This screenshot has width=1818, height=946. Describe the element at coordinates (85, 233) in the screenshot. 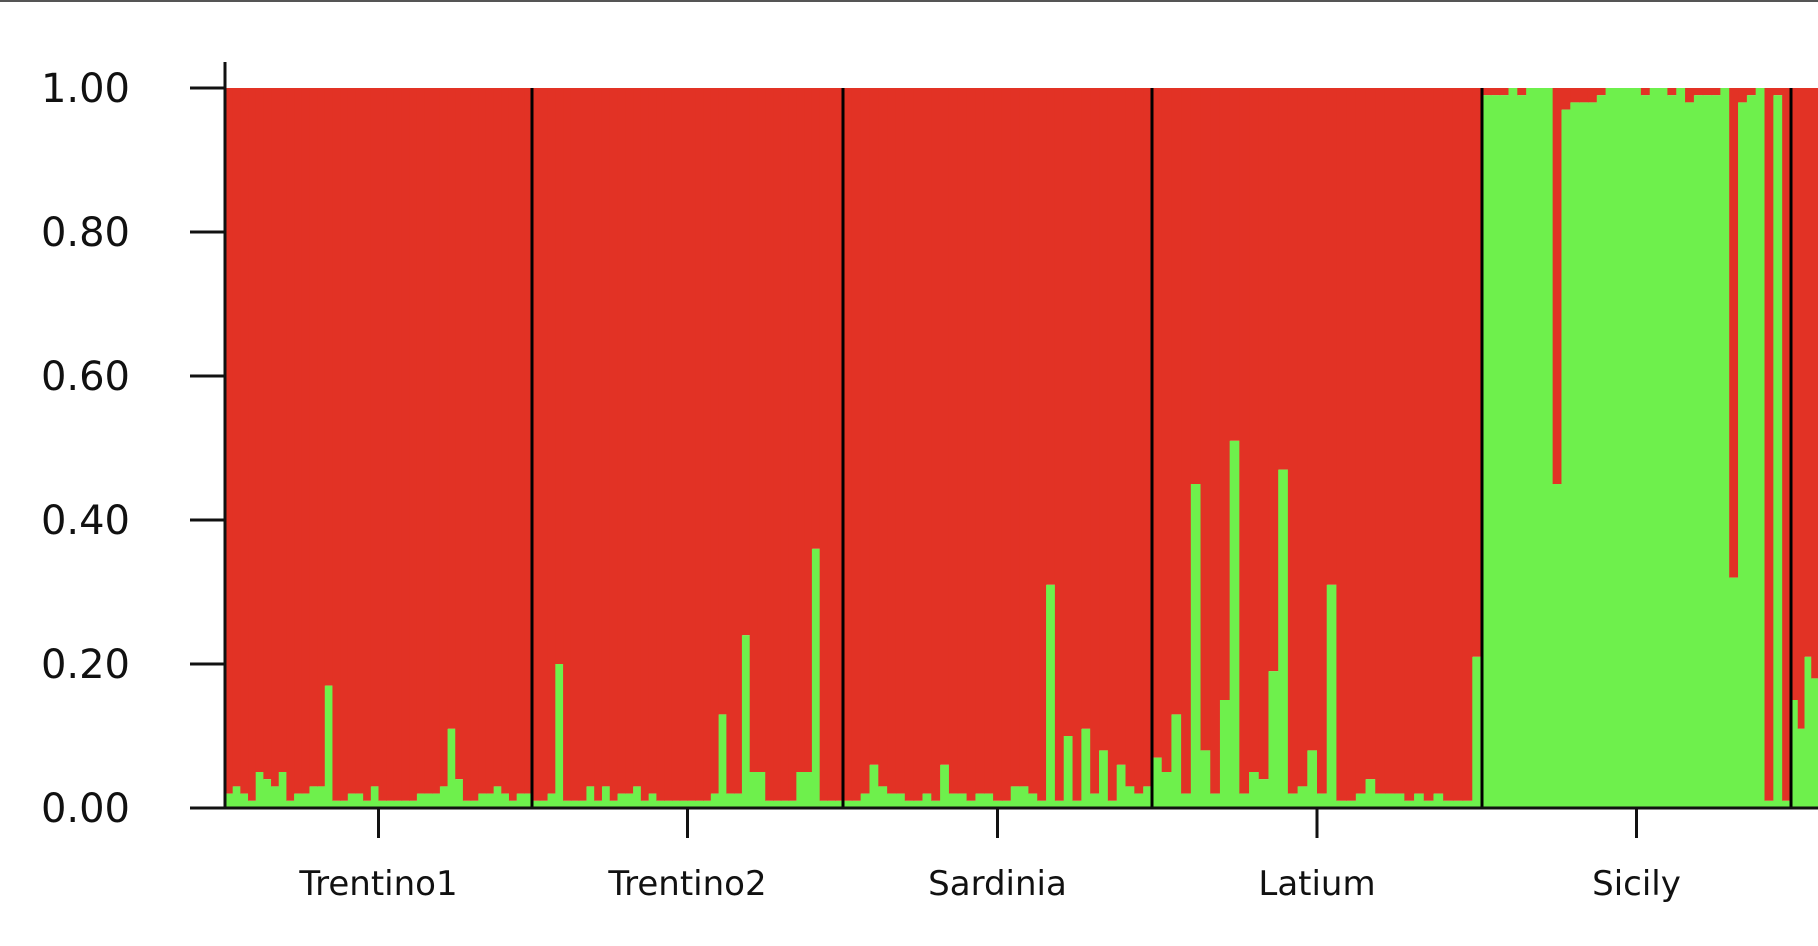

I see `y-tick-label: 0.80` at that location.